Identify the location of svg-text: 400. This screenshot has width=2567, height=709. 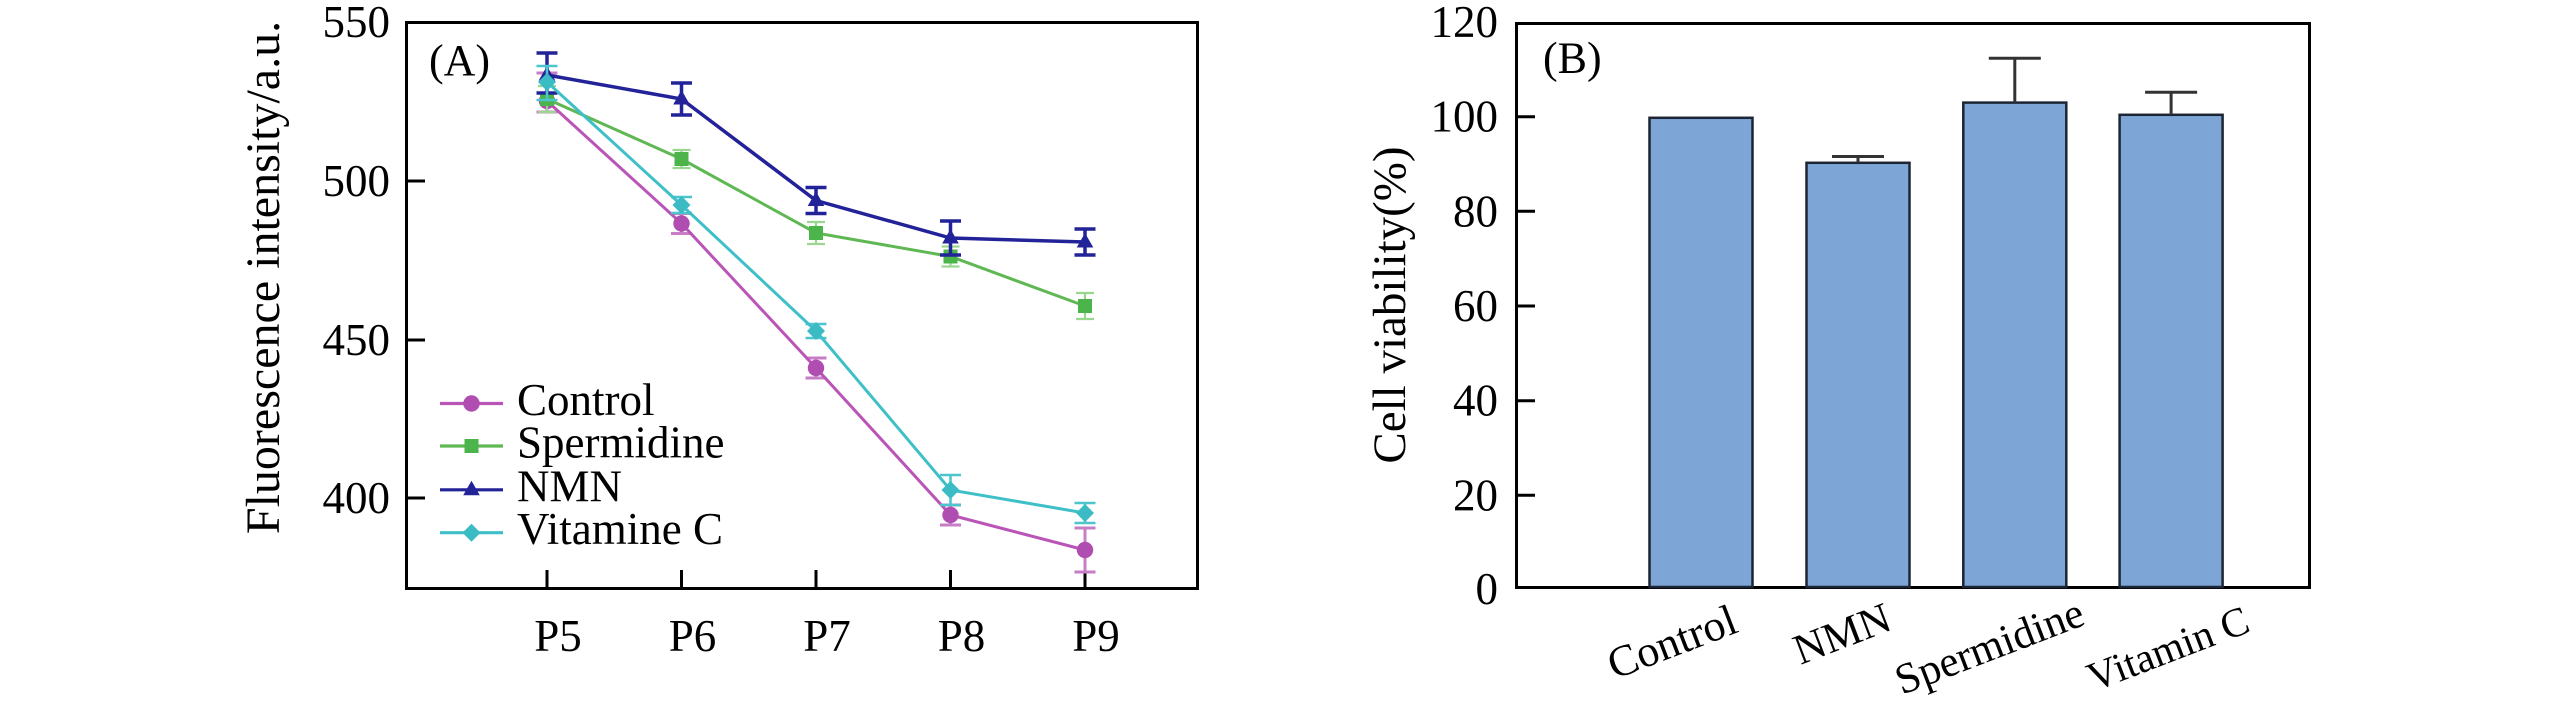
(357, 498).